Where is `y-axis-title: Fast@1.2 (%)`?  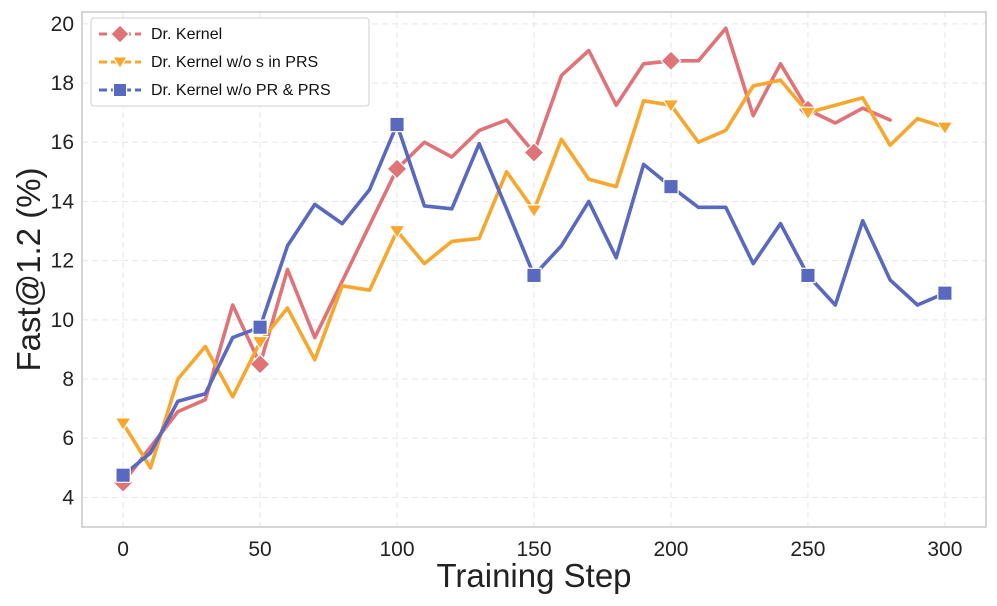 y-axis-title: Fast@1.2 (%) is located at coordinates (28, 269).